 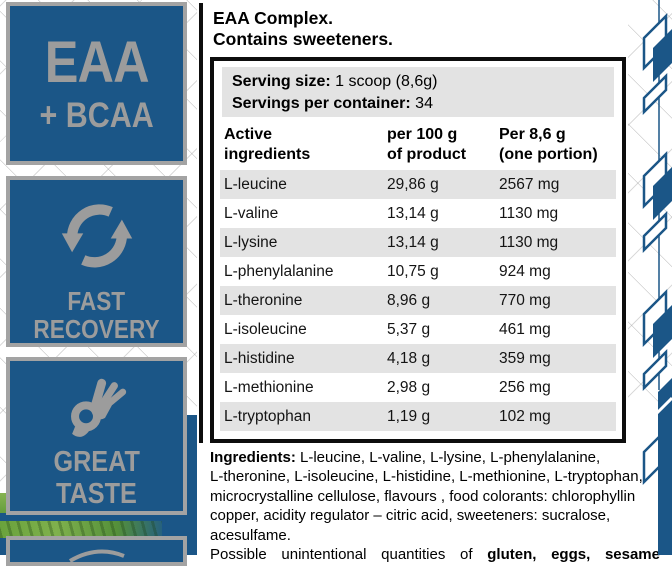 What do you see at coordinates (201, 223) in the screenshot?
I see `label-edge-rule` at bounding box center [201, 223].